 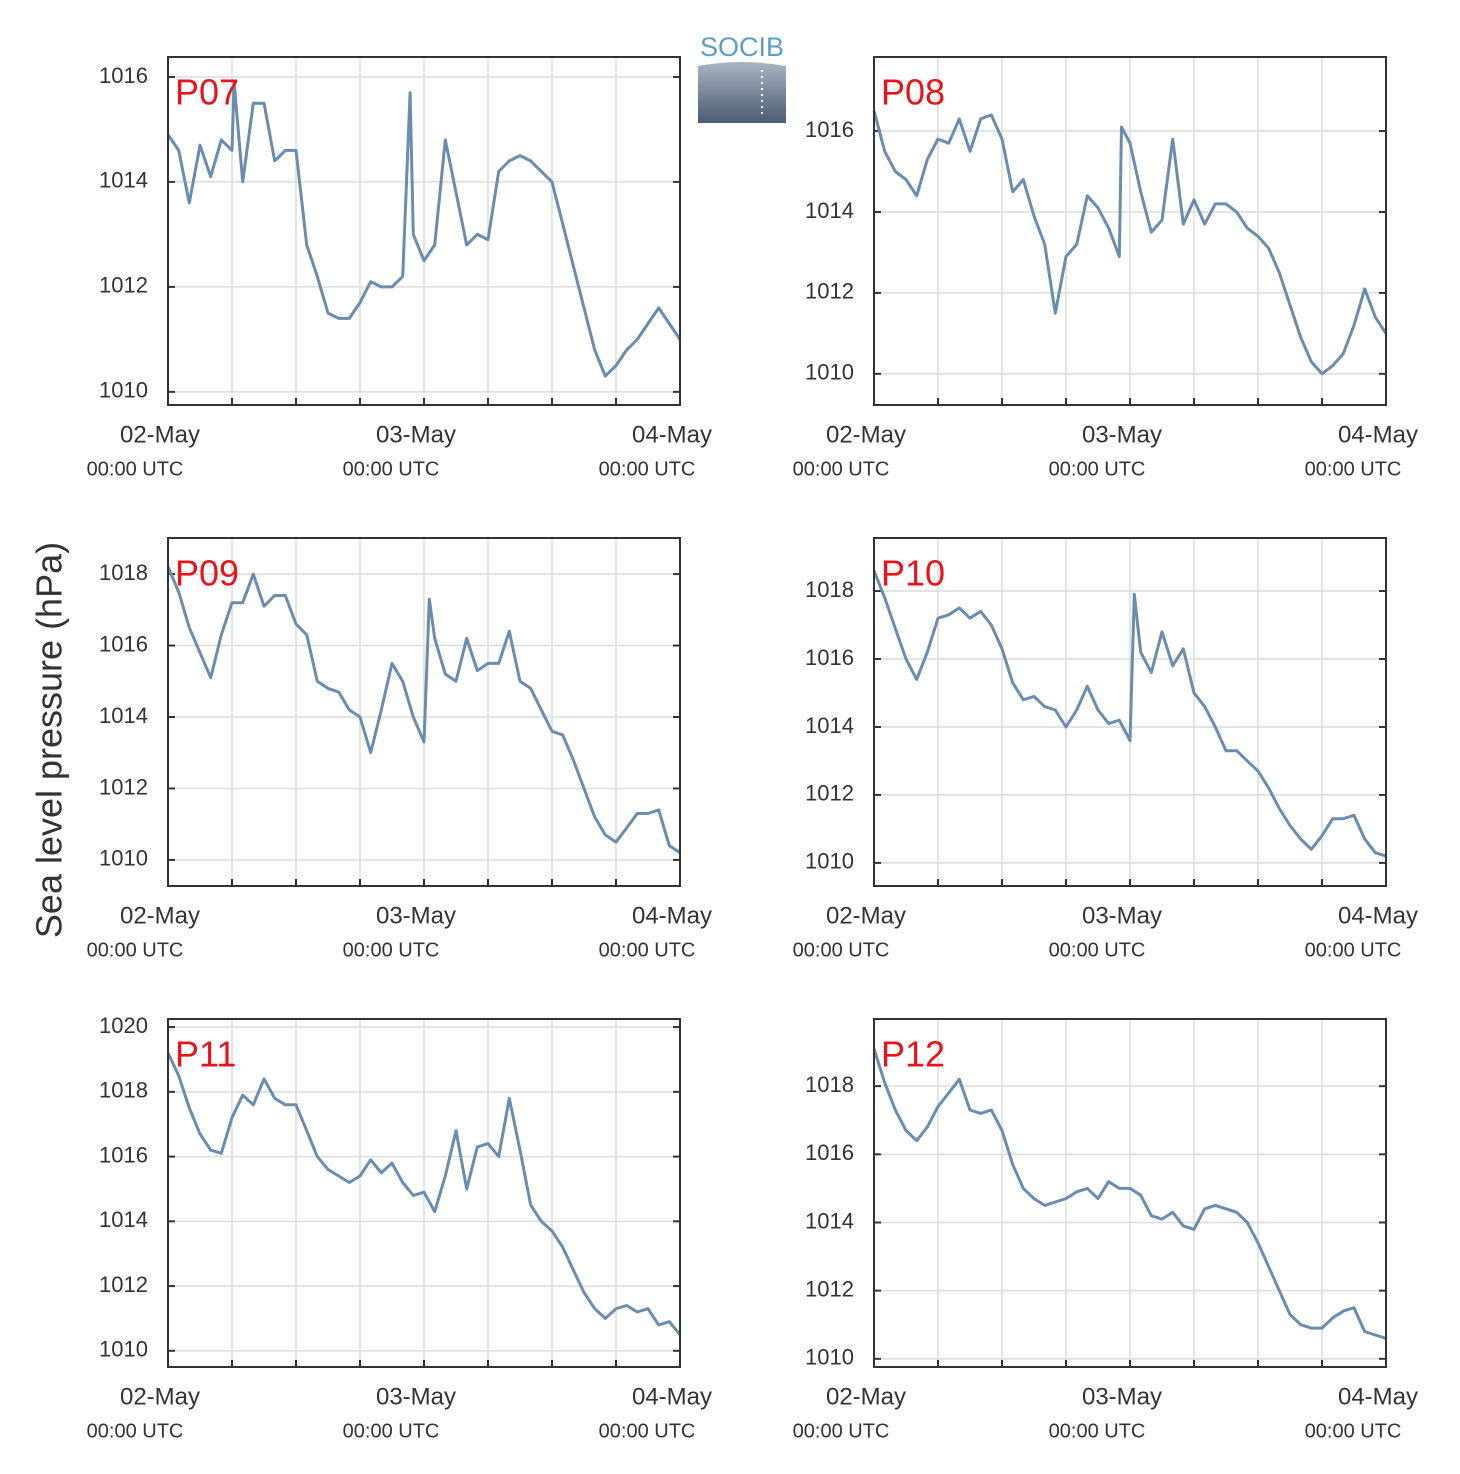 I want to click on logo-mark, so click(x=742, y=92).